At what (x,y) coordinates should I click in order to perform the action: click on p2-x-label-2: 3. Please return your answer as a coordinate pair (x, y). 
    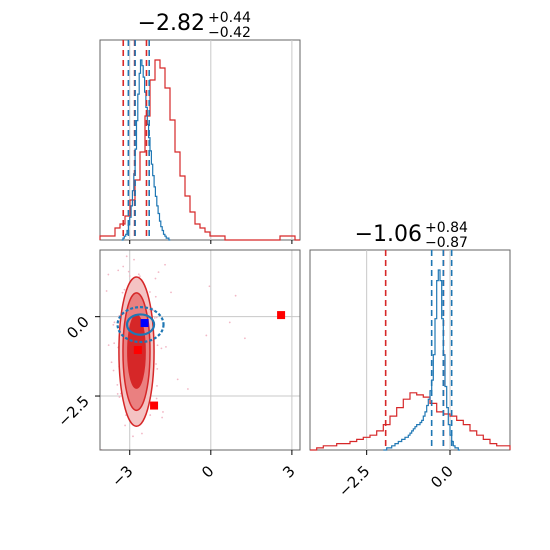
    Looking at the image, I should click on (288, 471).